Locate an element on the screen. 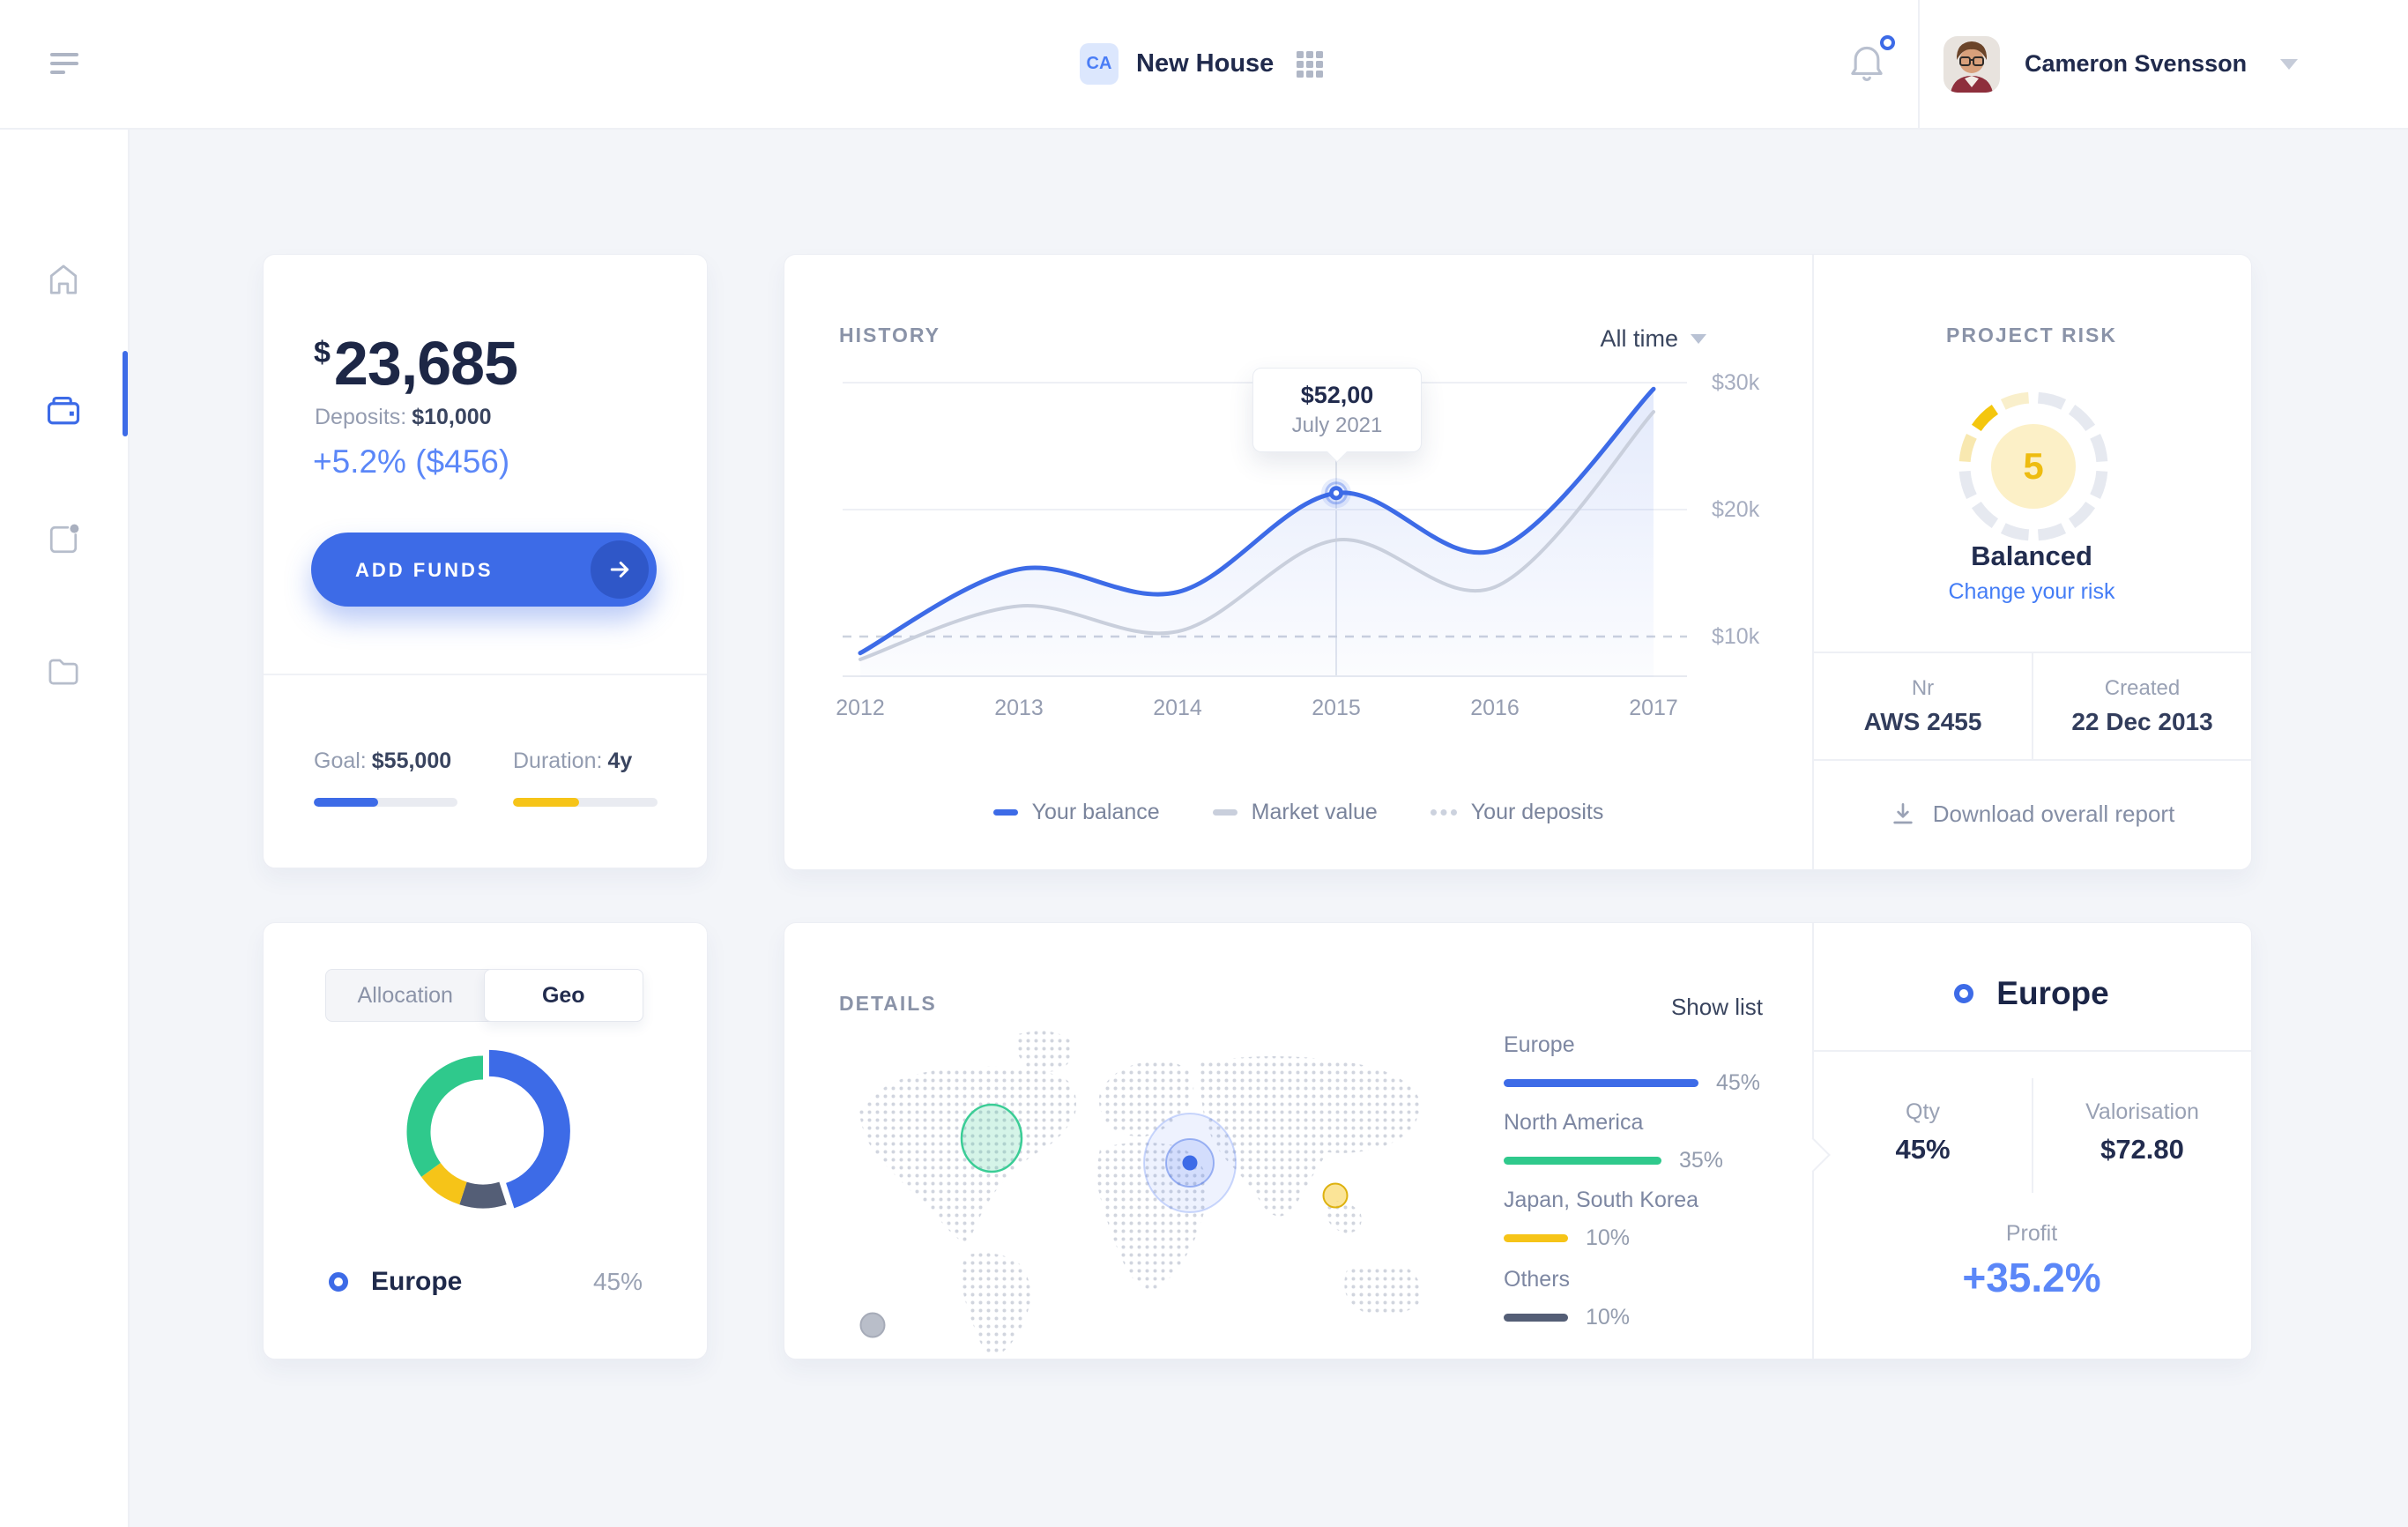 The height and width of the screenshot is (1527, 2408). profit-label: Profit is located at coordinates (2032, 1233).